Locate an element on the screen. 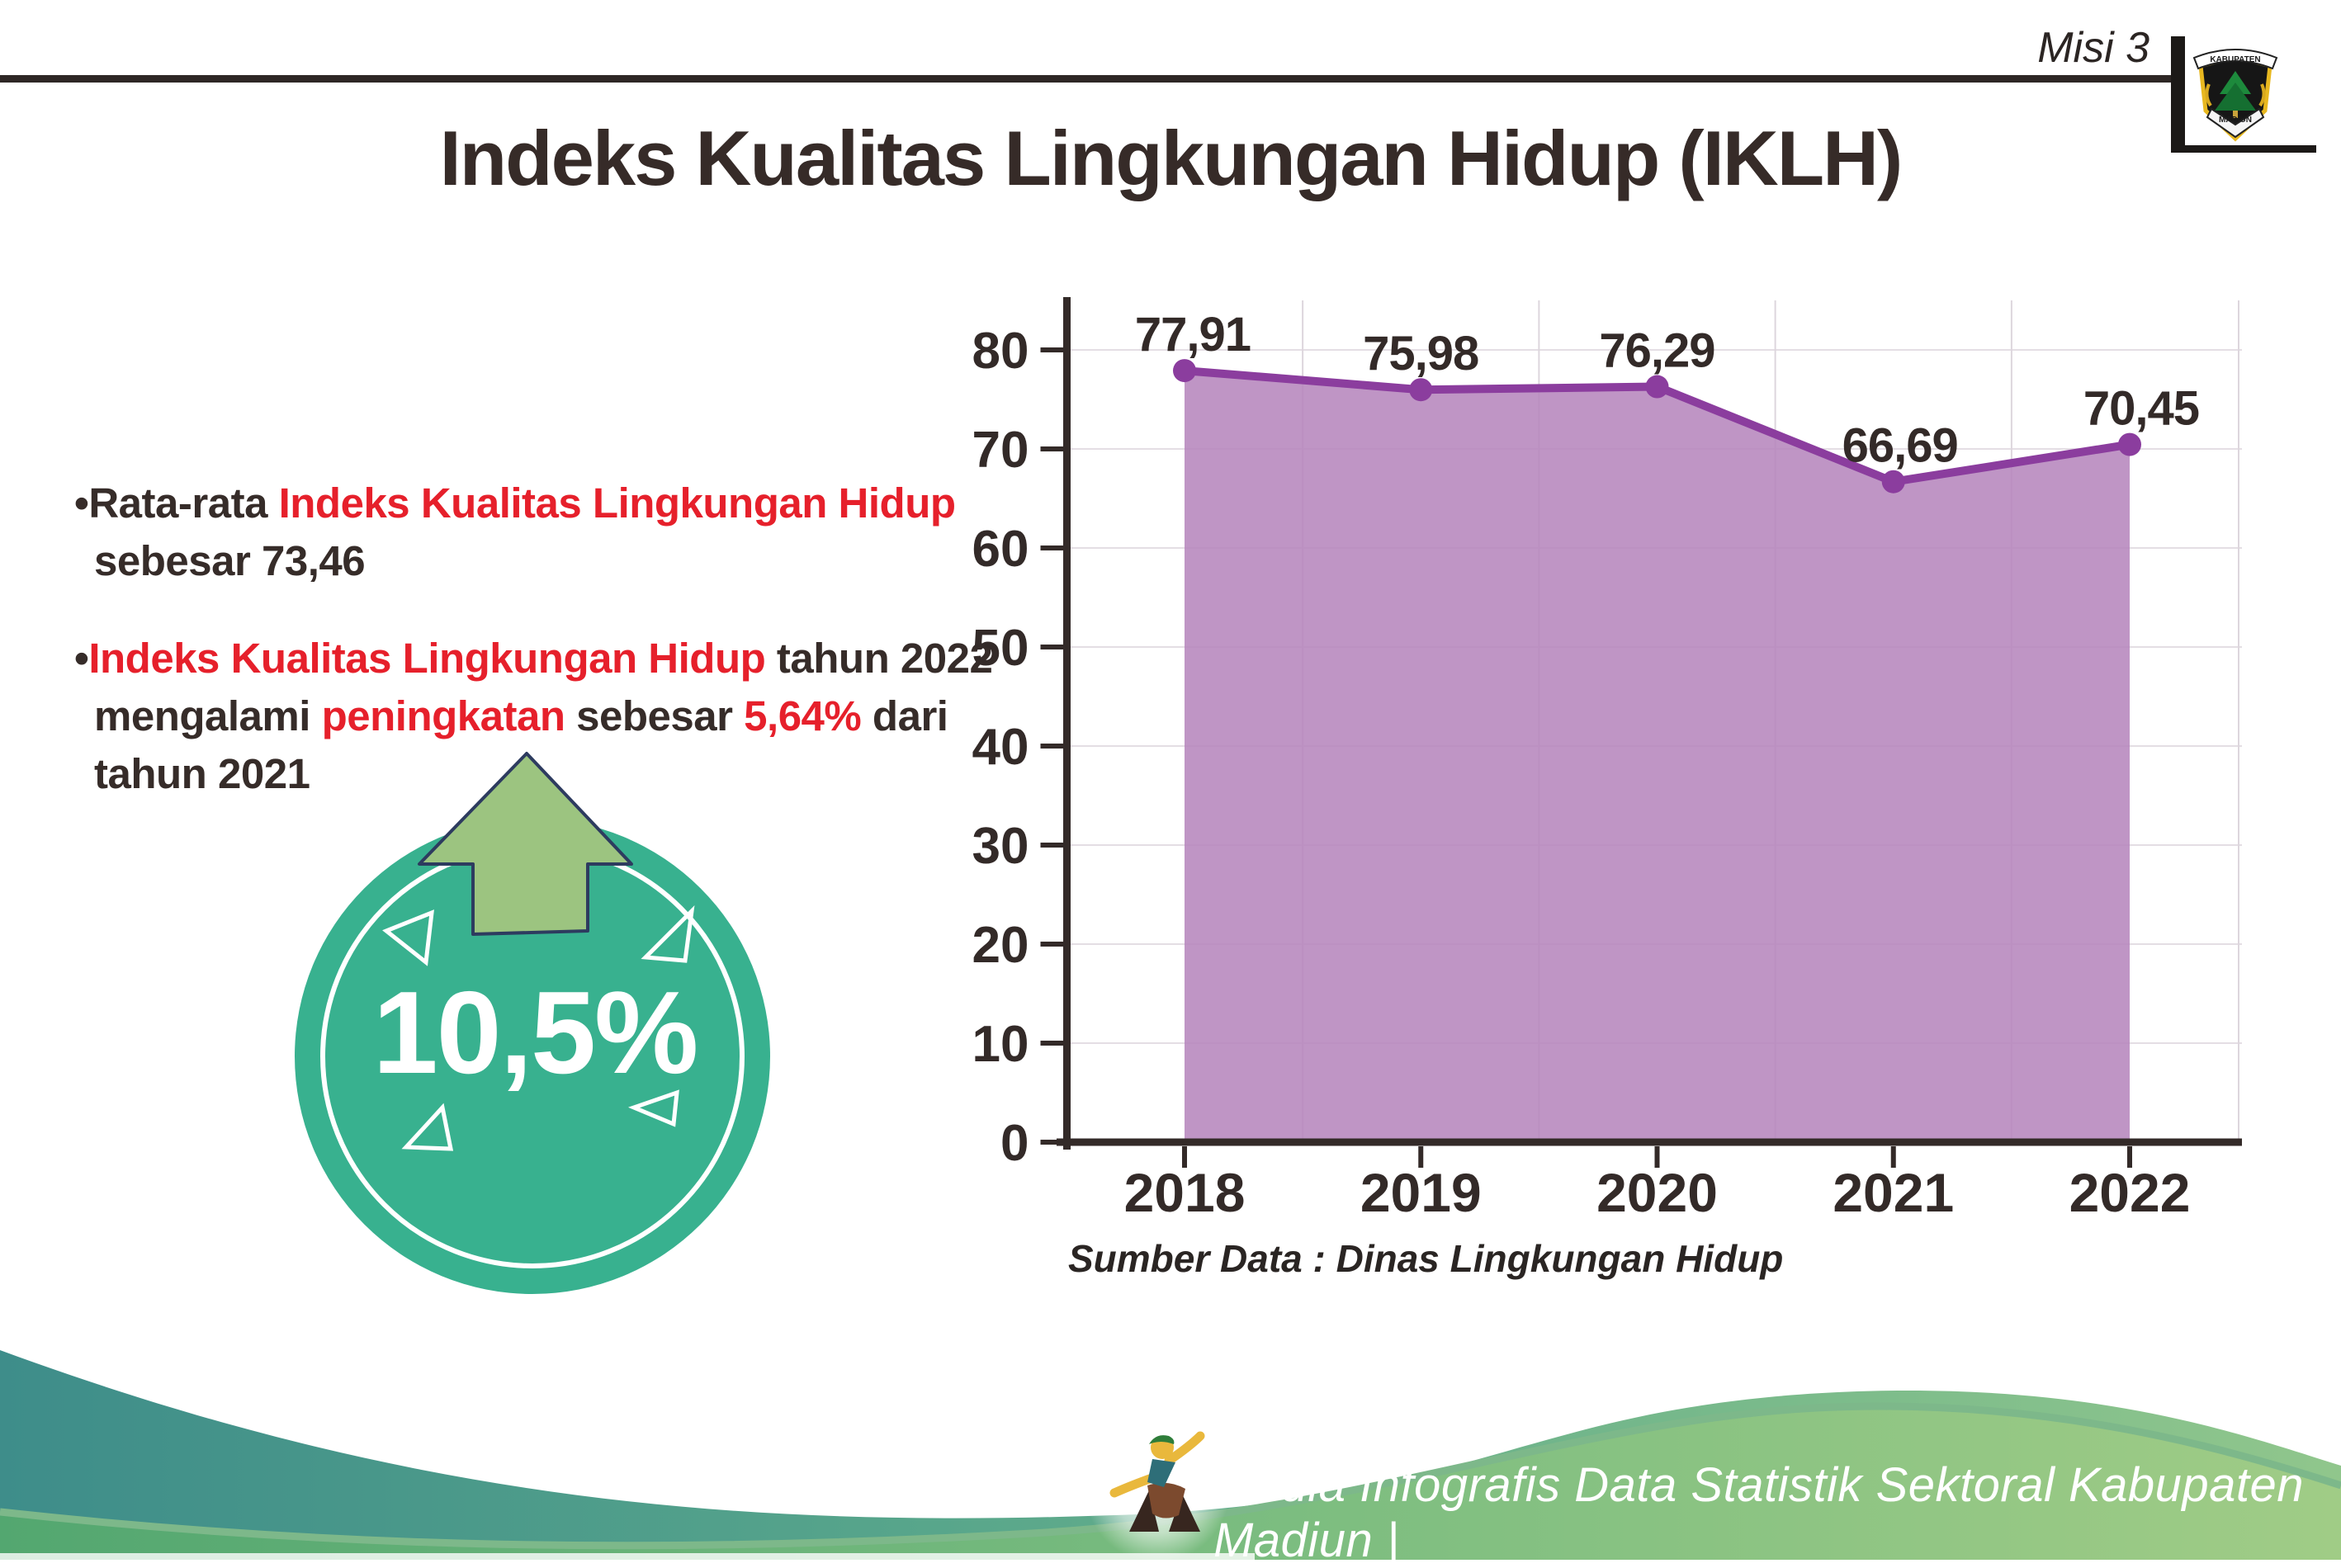 The width and height of the screenshot is (2341, 1568). page-title: Indeks Kualitas Lingkungan Hidup (IKLH) is located at coordinates (1171, 158).